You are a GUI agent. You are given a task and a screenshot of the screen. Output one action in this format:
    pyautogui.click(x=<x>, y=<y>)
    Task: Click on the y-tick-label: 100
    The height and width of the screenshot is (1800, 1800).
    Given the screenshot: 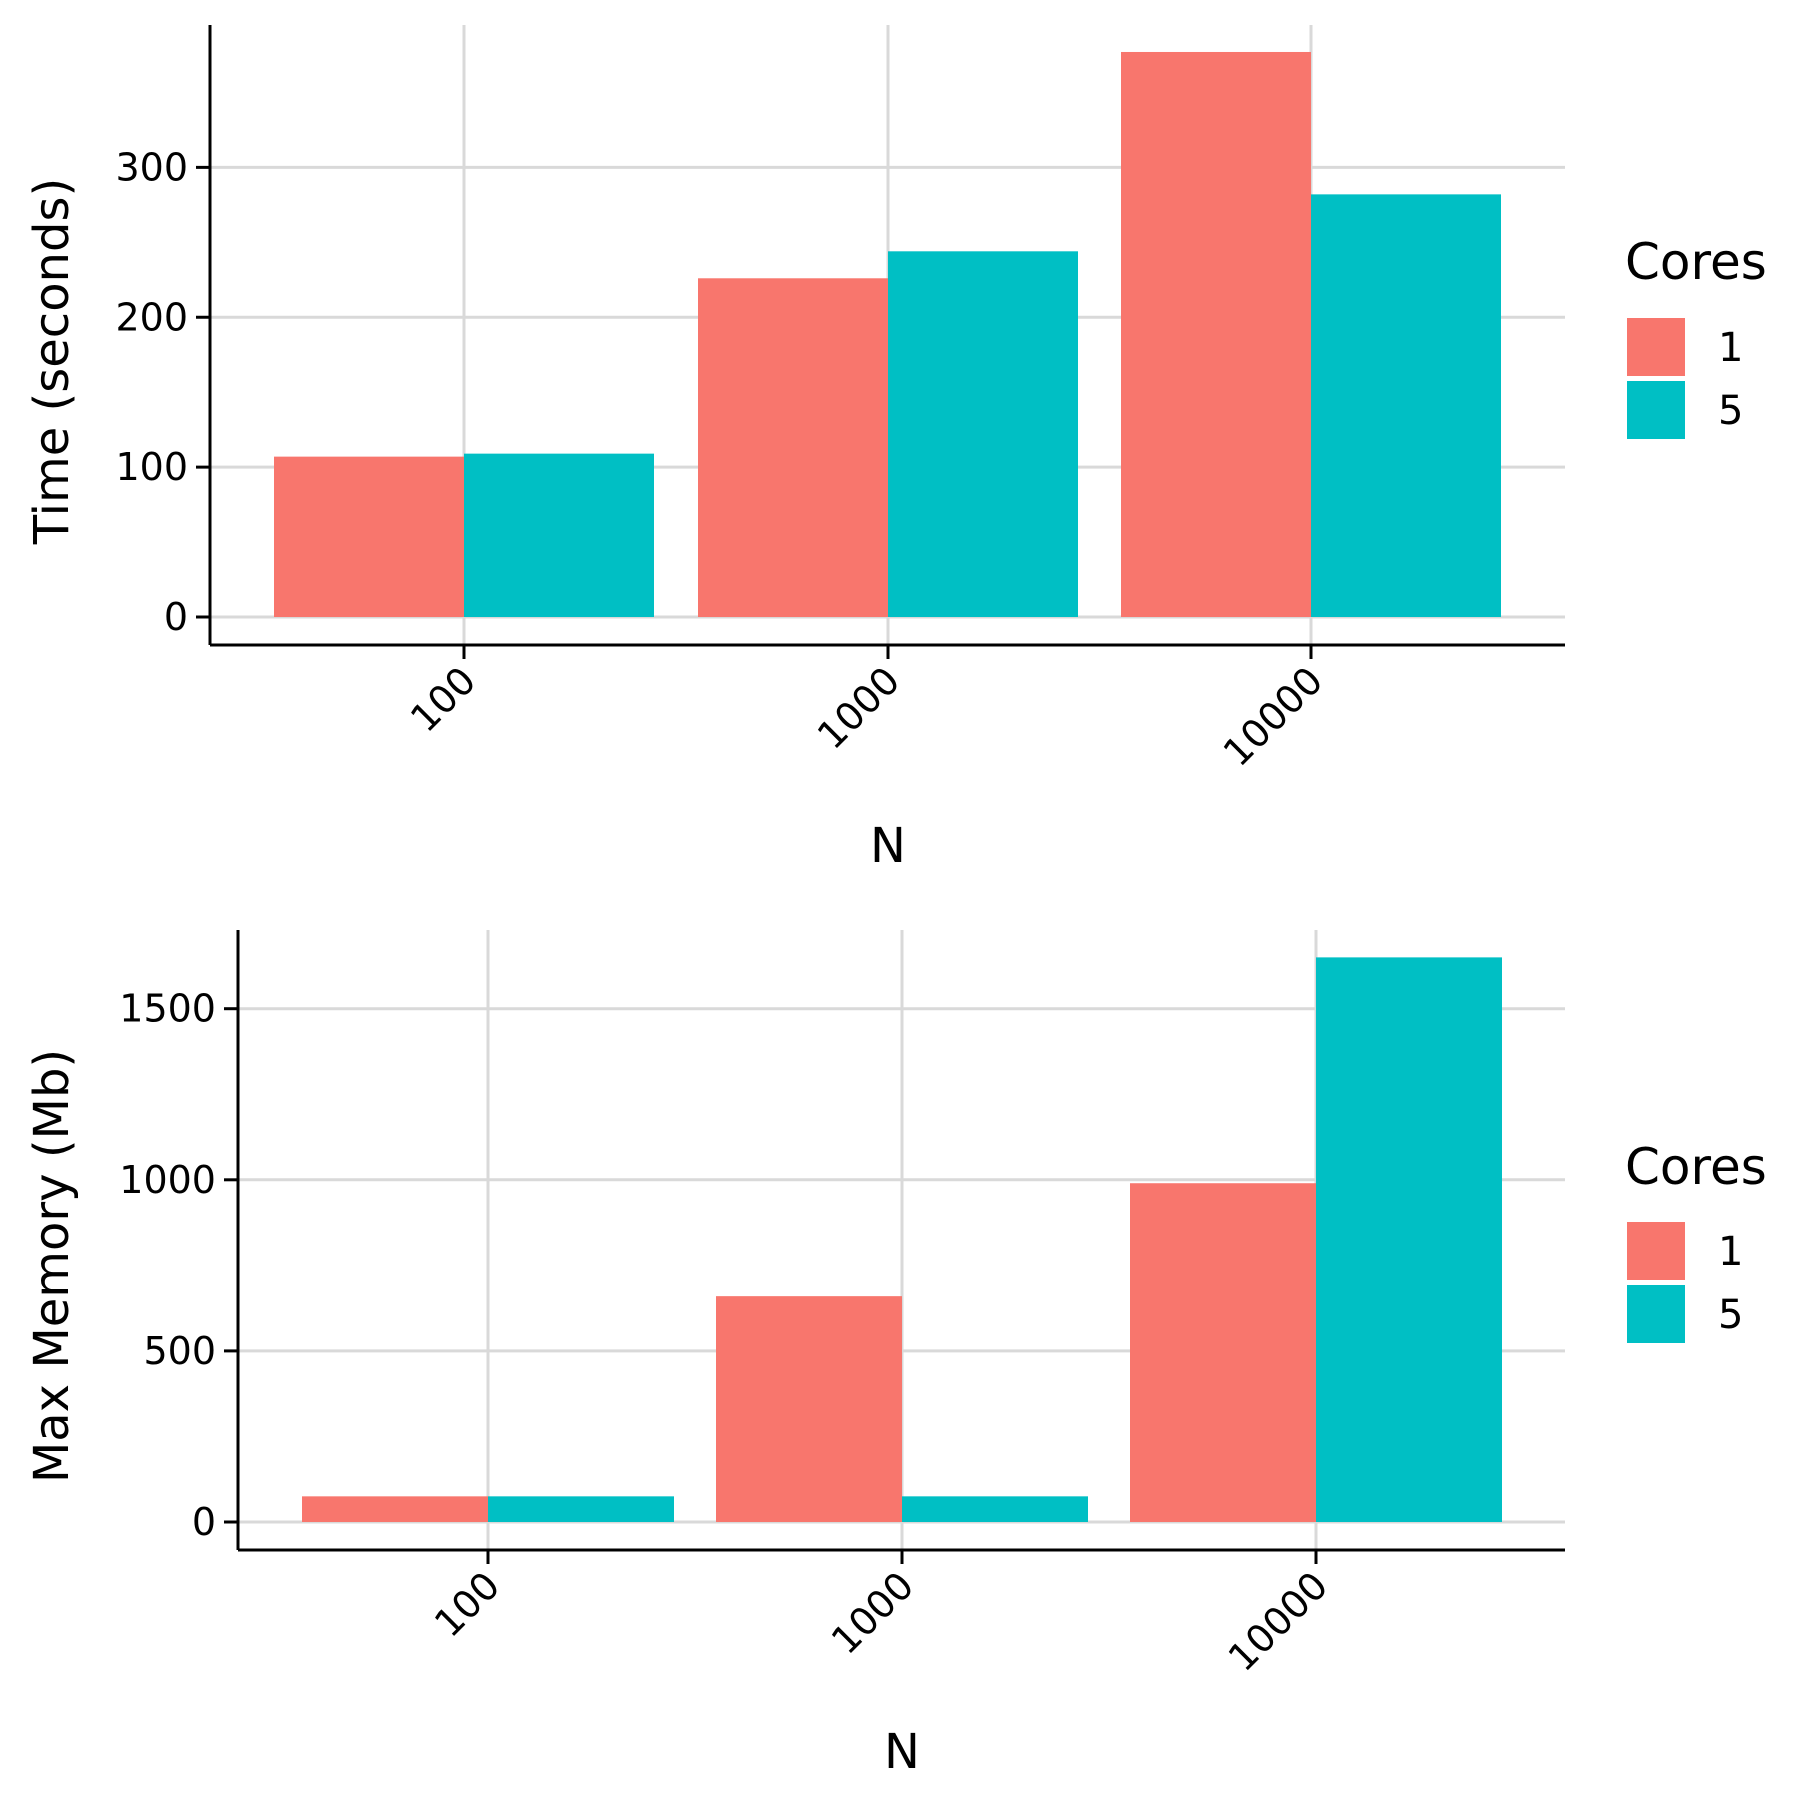 What is the action you would take?
    pyautogui.click(x=151, y=467)
    